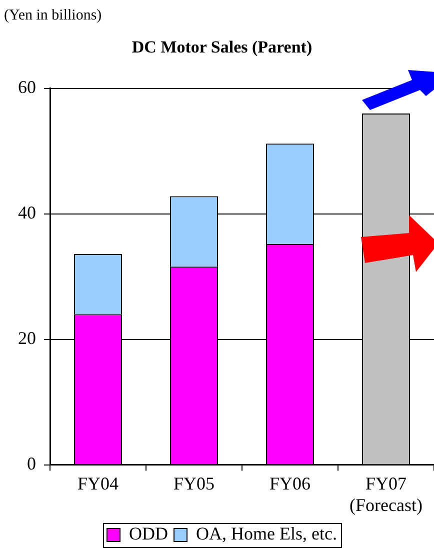 The image size is (434, 556). What do you see at coordinates (148, 534) in the screenshot?
I see `legend-label: ODD` at bounding box center [148, 534].